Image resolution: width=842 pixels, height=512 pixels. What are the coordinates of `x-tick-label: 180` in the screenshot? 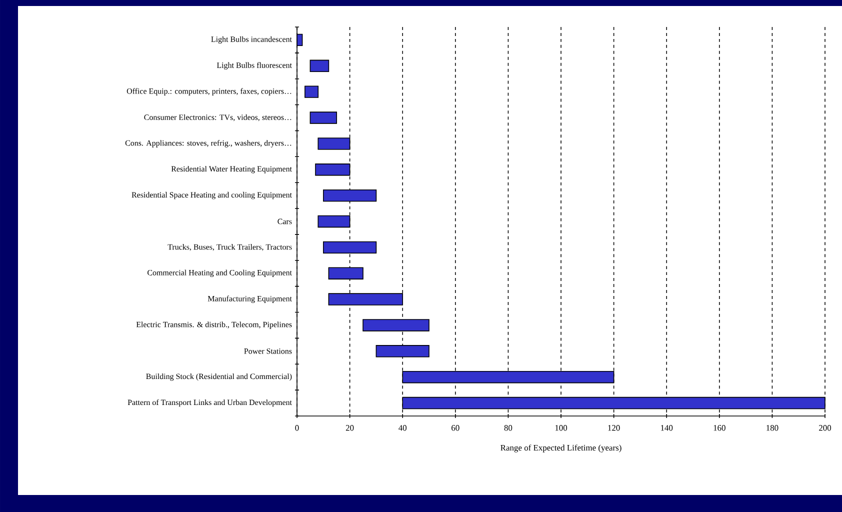 It's located at (772, 428).